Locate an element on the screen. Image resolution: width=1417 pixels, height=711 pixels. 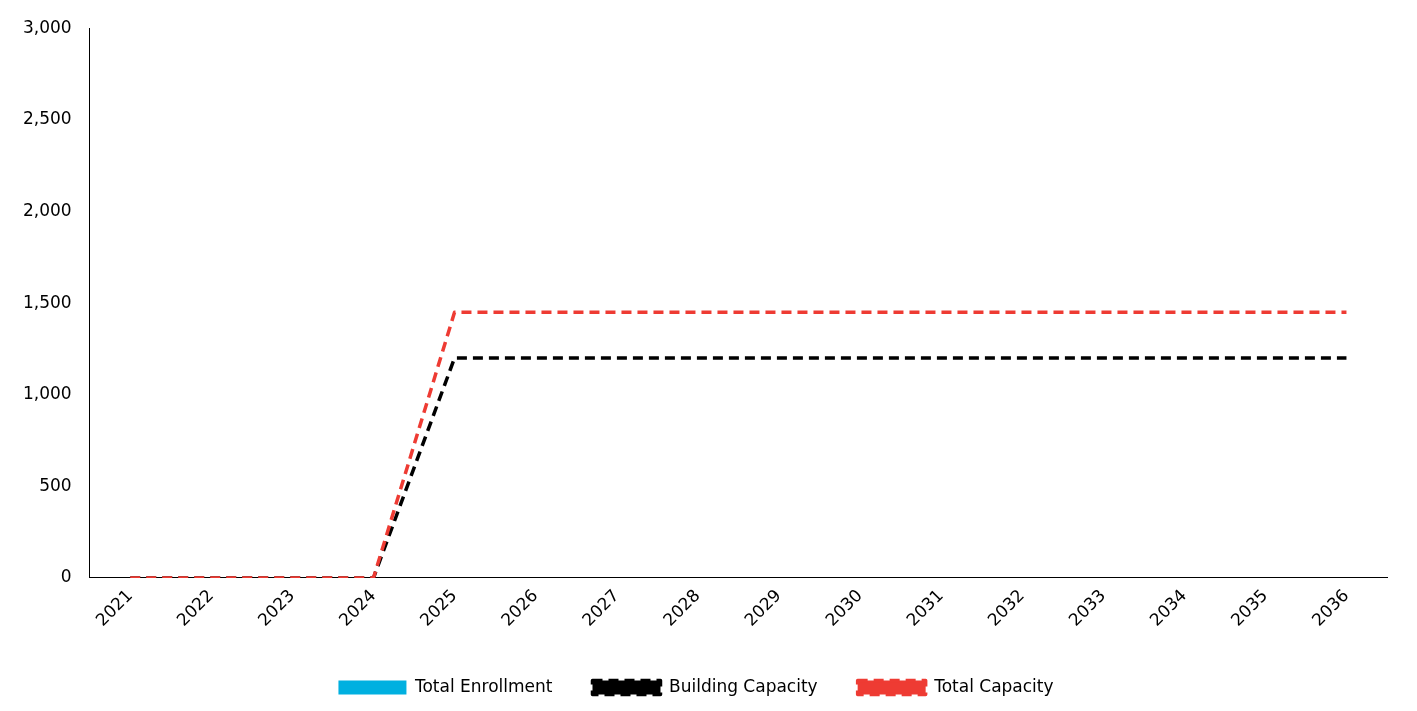
y-tick-label: 1,000 is located at coordinates (47, 393).